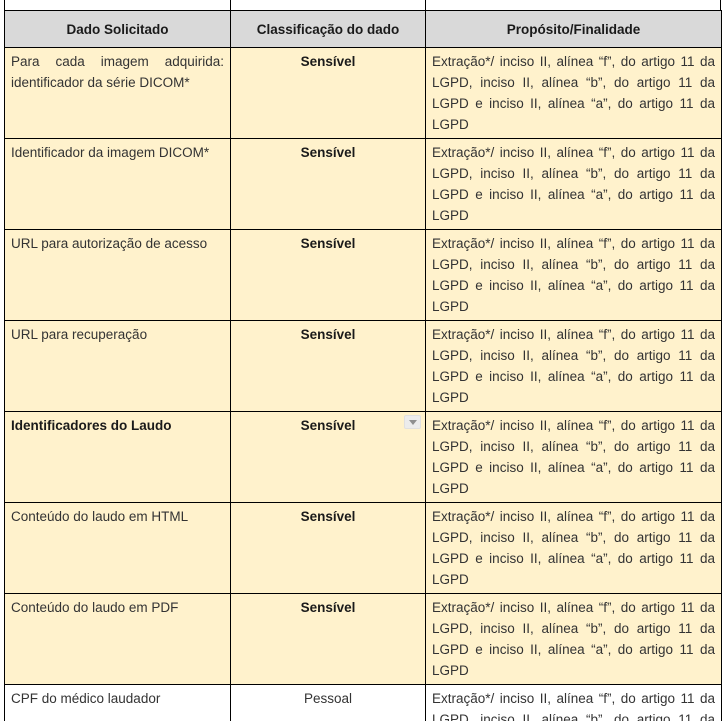 The height and width of the screenshot is (721, 727). Describe the element at coordinates (79, 334) in the screenshot. I see `dado-solicitado-text: URL para recuperação` at that location.